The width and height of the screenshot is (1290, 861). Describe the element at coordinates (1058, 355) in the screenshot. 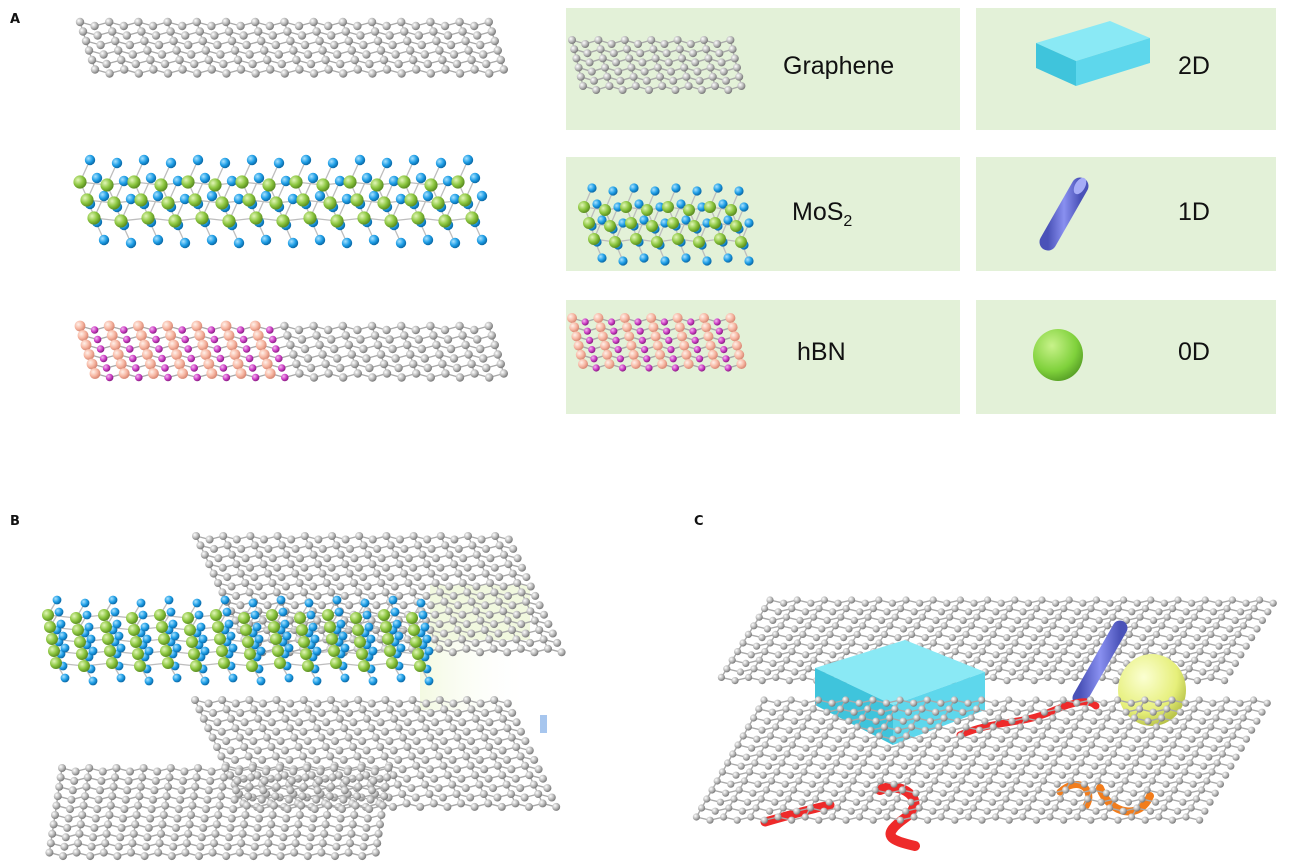

I see `sphere-0d-icon` at that location.